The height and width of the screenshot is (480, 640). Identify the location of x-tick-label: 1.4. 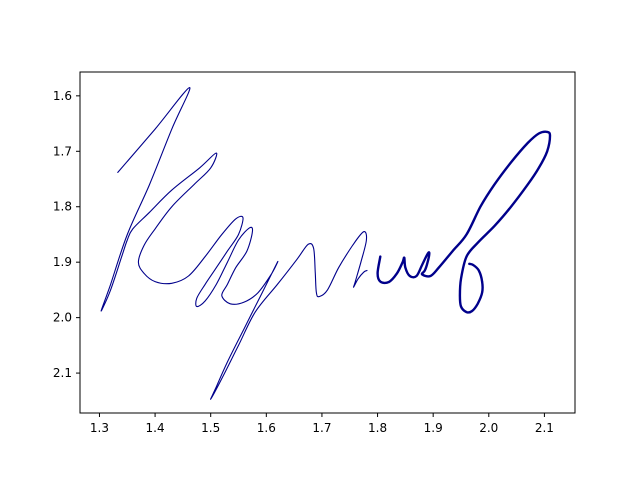
(155, 428).